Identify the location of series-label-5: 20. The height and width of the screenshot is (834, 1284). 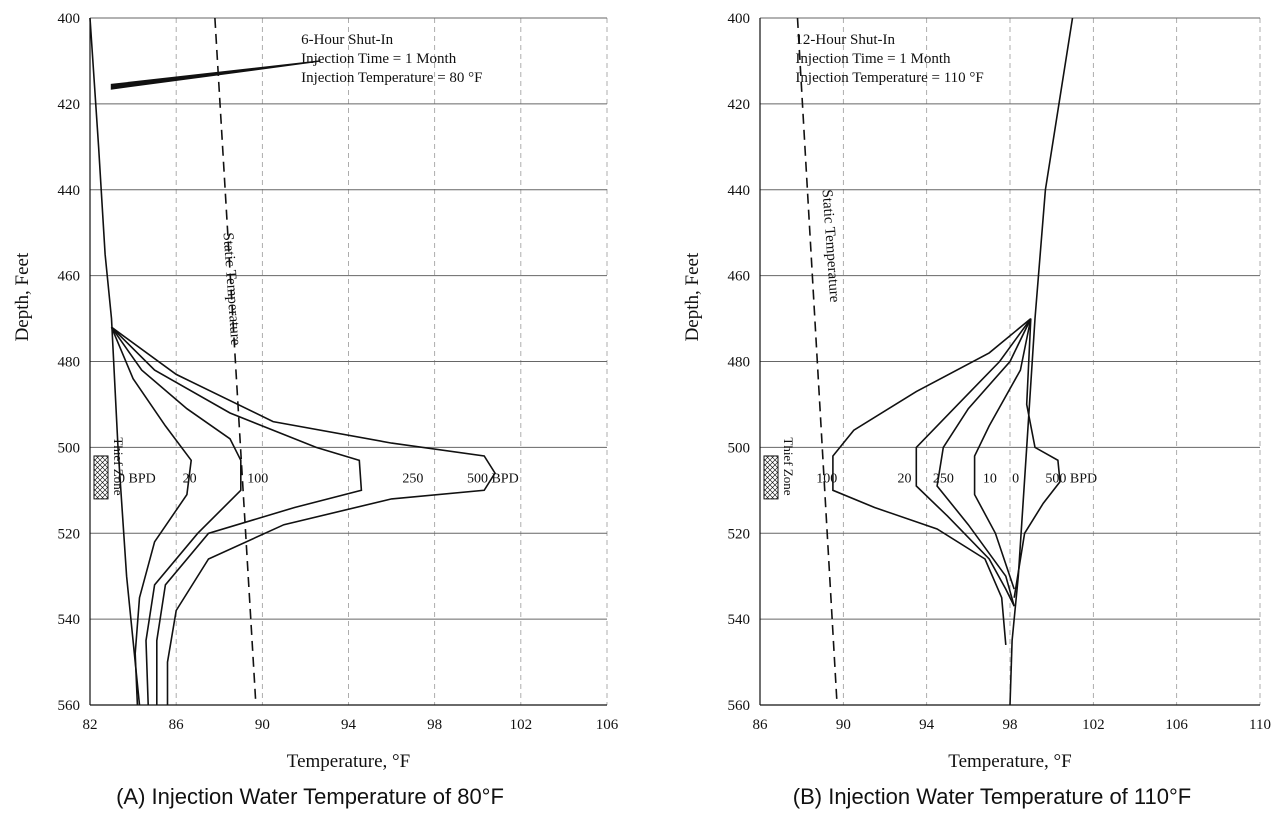
(905, 478).